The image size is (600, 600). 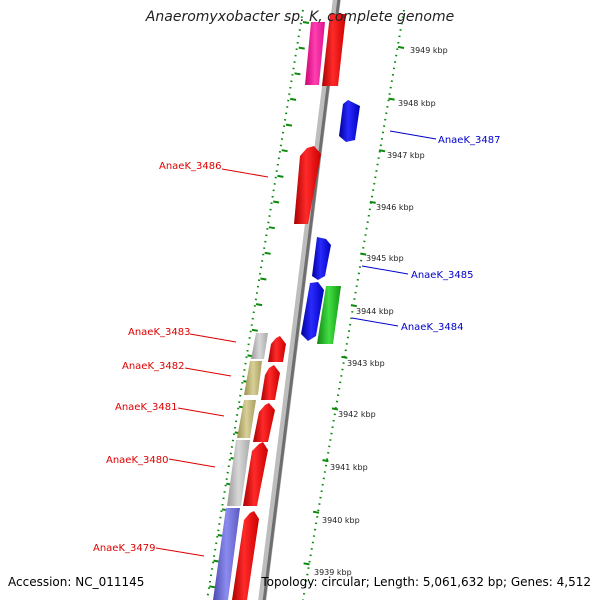 I want to click on gene-magenta-top, so click(x=315, y=53).